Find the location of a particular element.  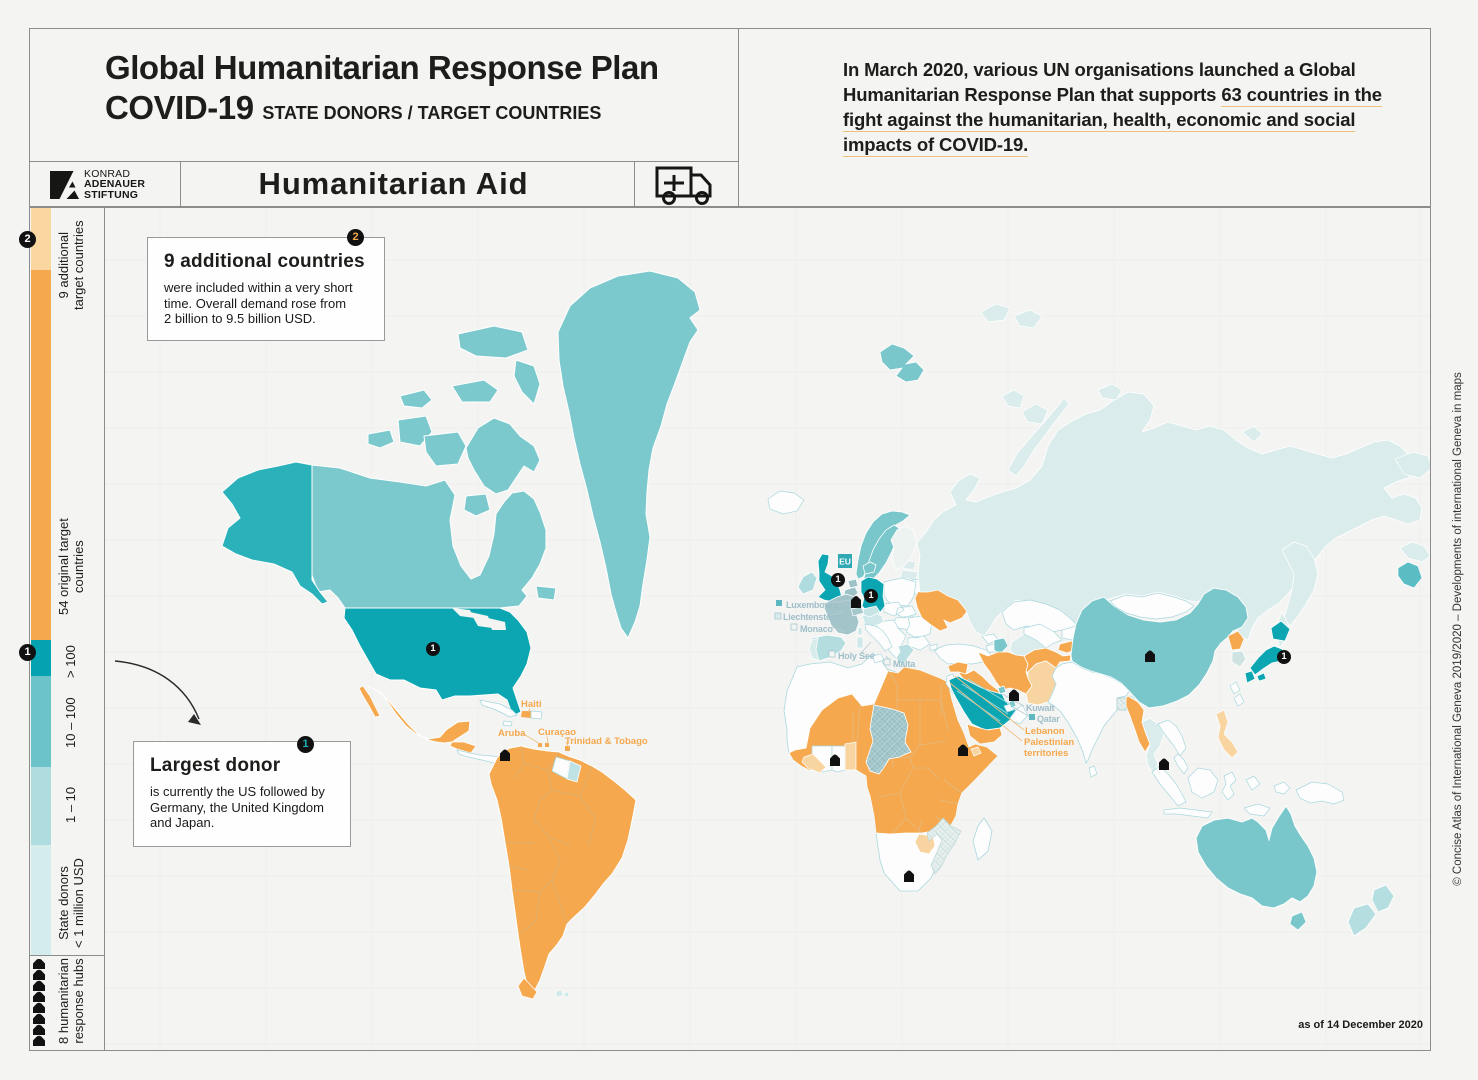

svg-text: Holy See is located at coordinates (856, 656).